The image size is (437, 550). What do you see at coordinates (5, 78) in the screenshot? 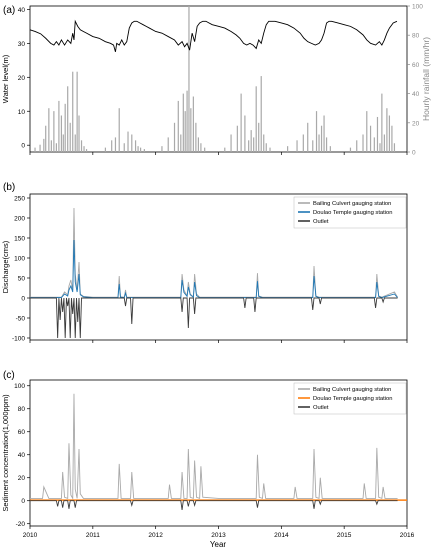
I see `panel-a-ylabel: Water level(m)` at bounding box center [5, 78].